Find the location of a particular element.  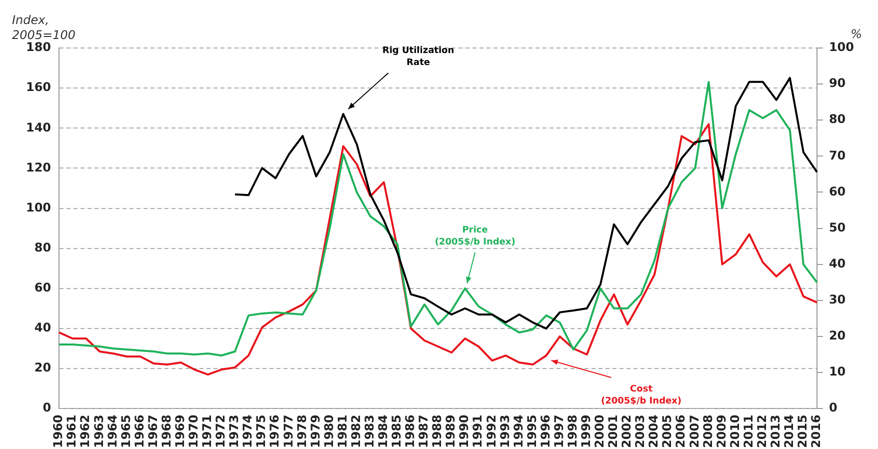

x-tick-label: 1995 is located at coordinates (531, 431).